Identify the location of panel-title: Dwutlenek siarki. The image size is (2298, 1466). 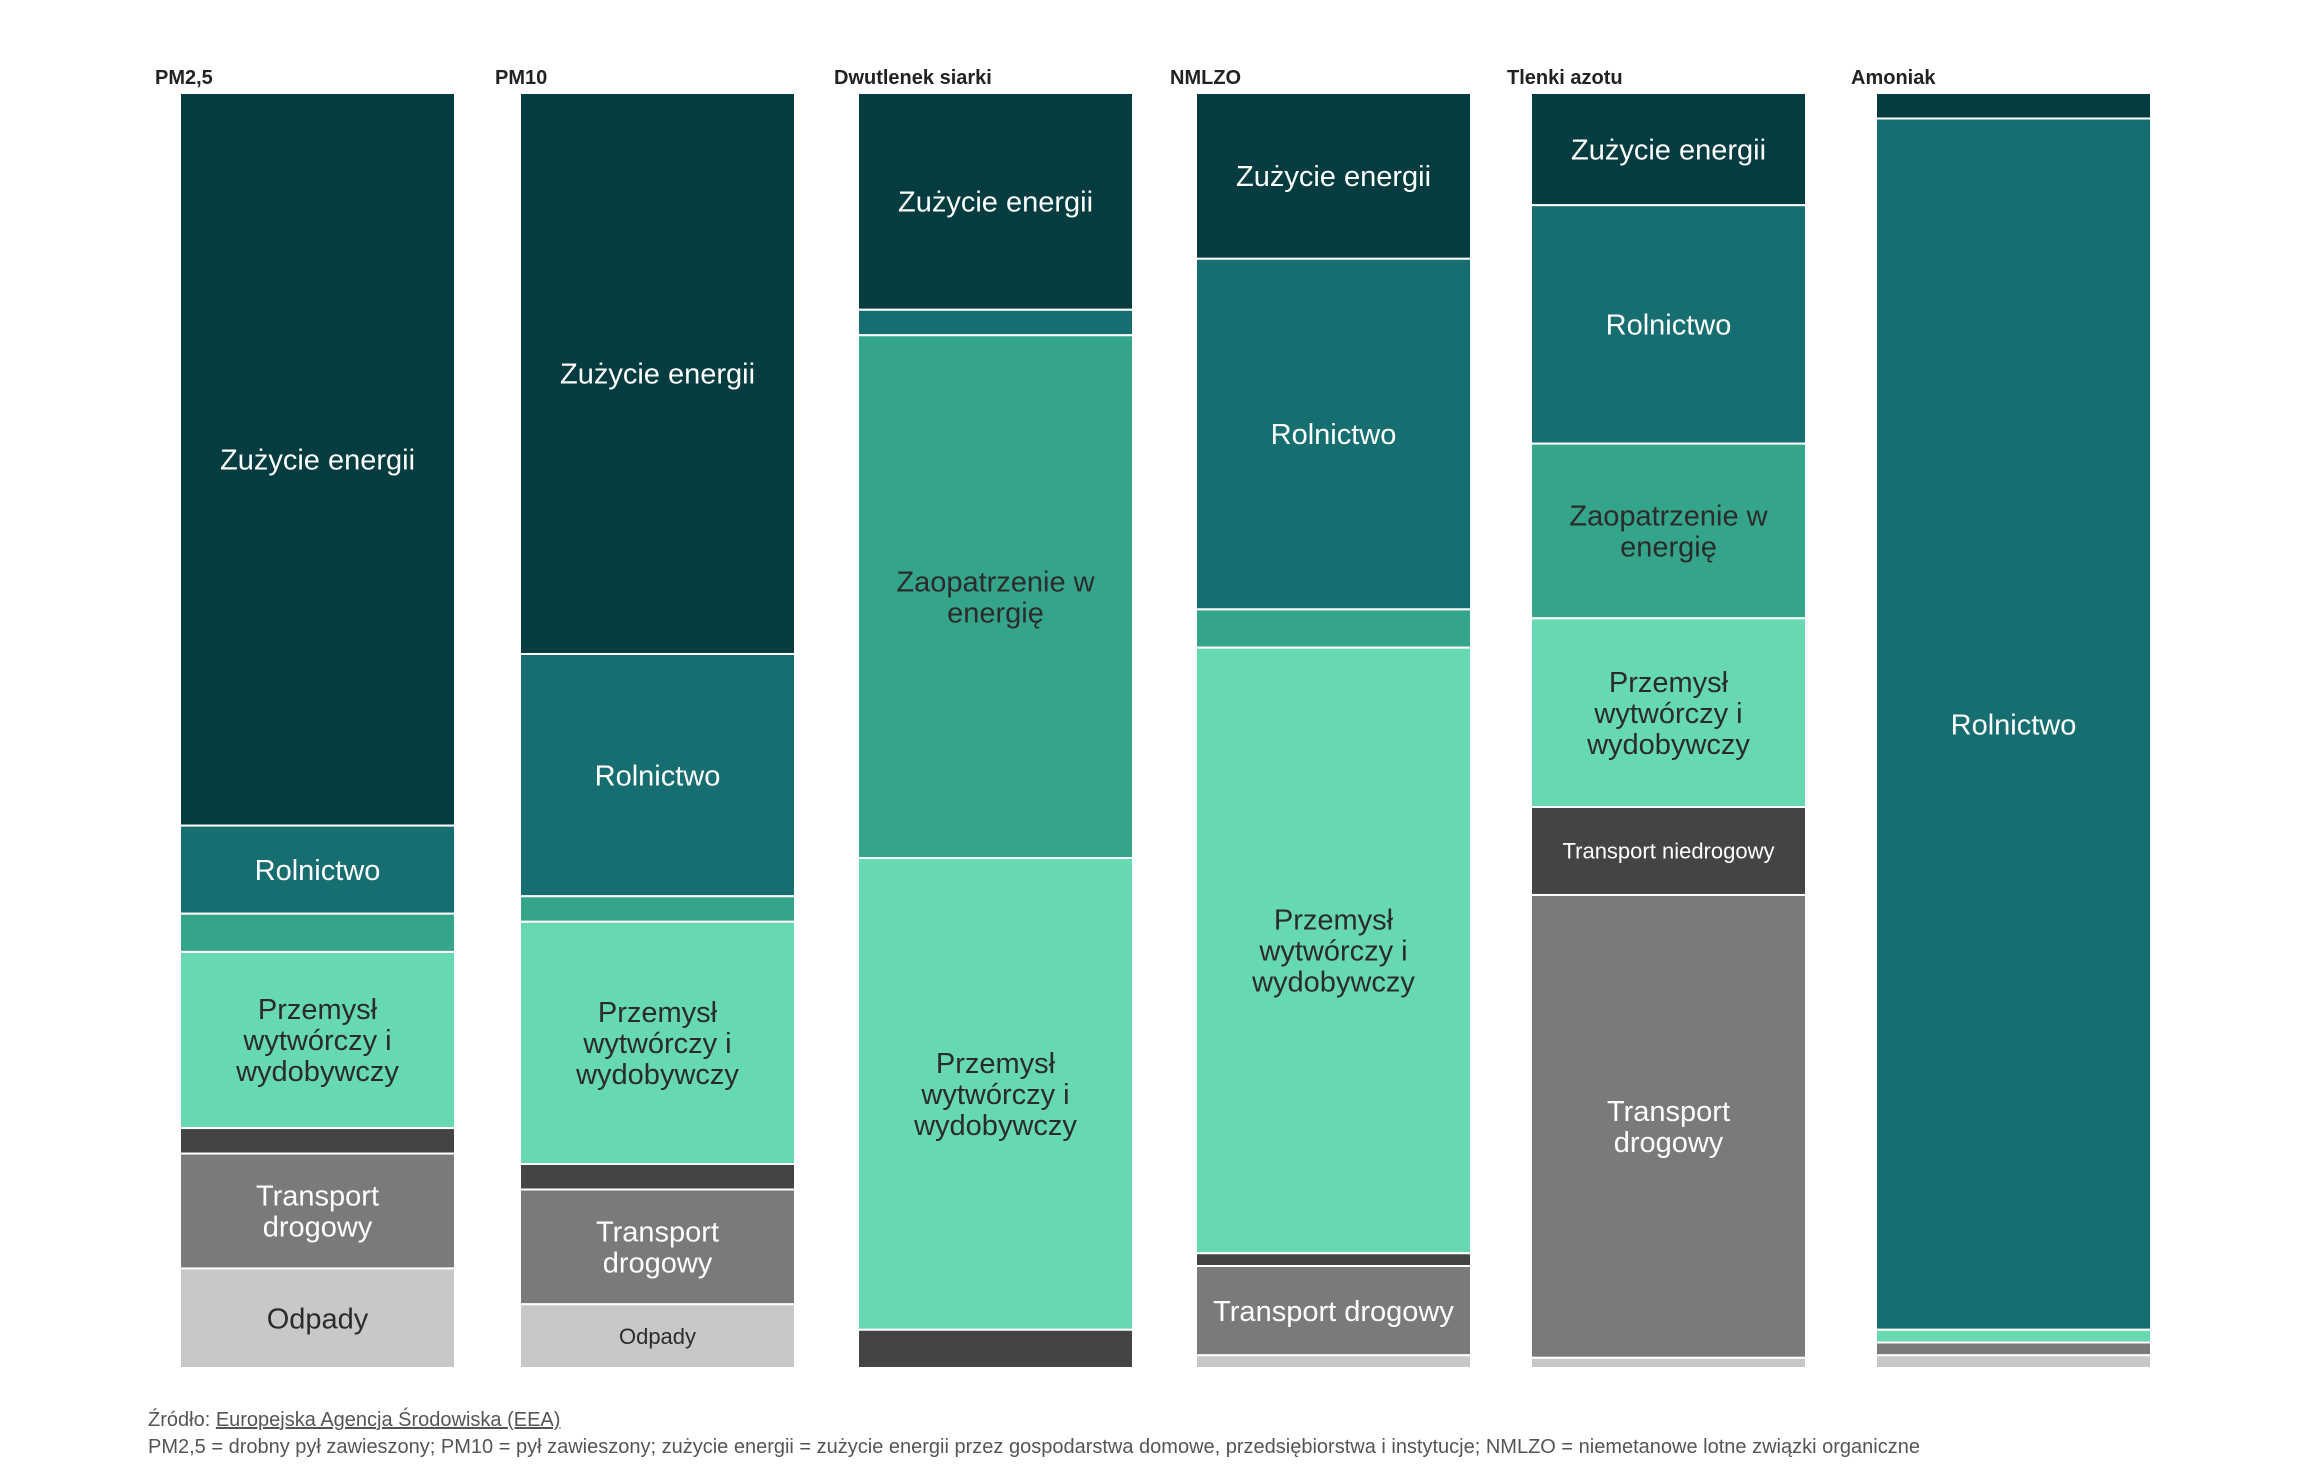
(913, 78).